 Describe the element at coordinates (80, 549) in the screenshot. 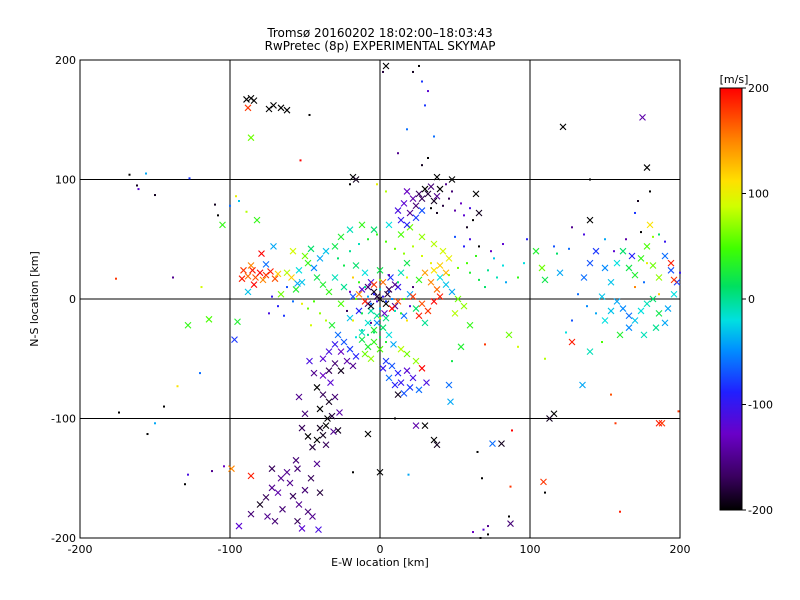

I see `x-tick-label: -200` at that location.